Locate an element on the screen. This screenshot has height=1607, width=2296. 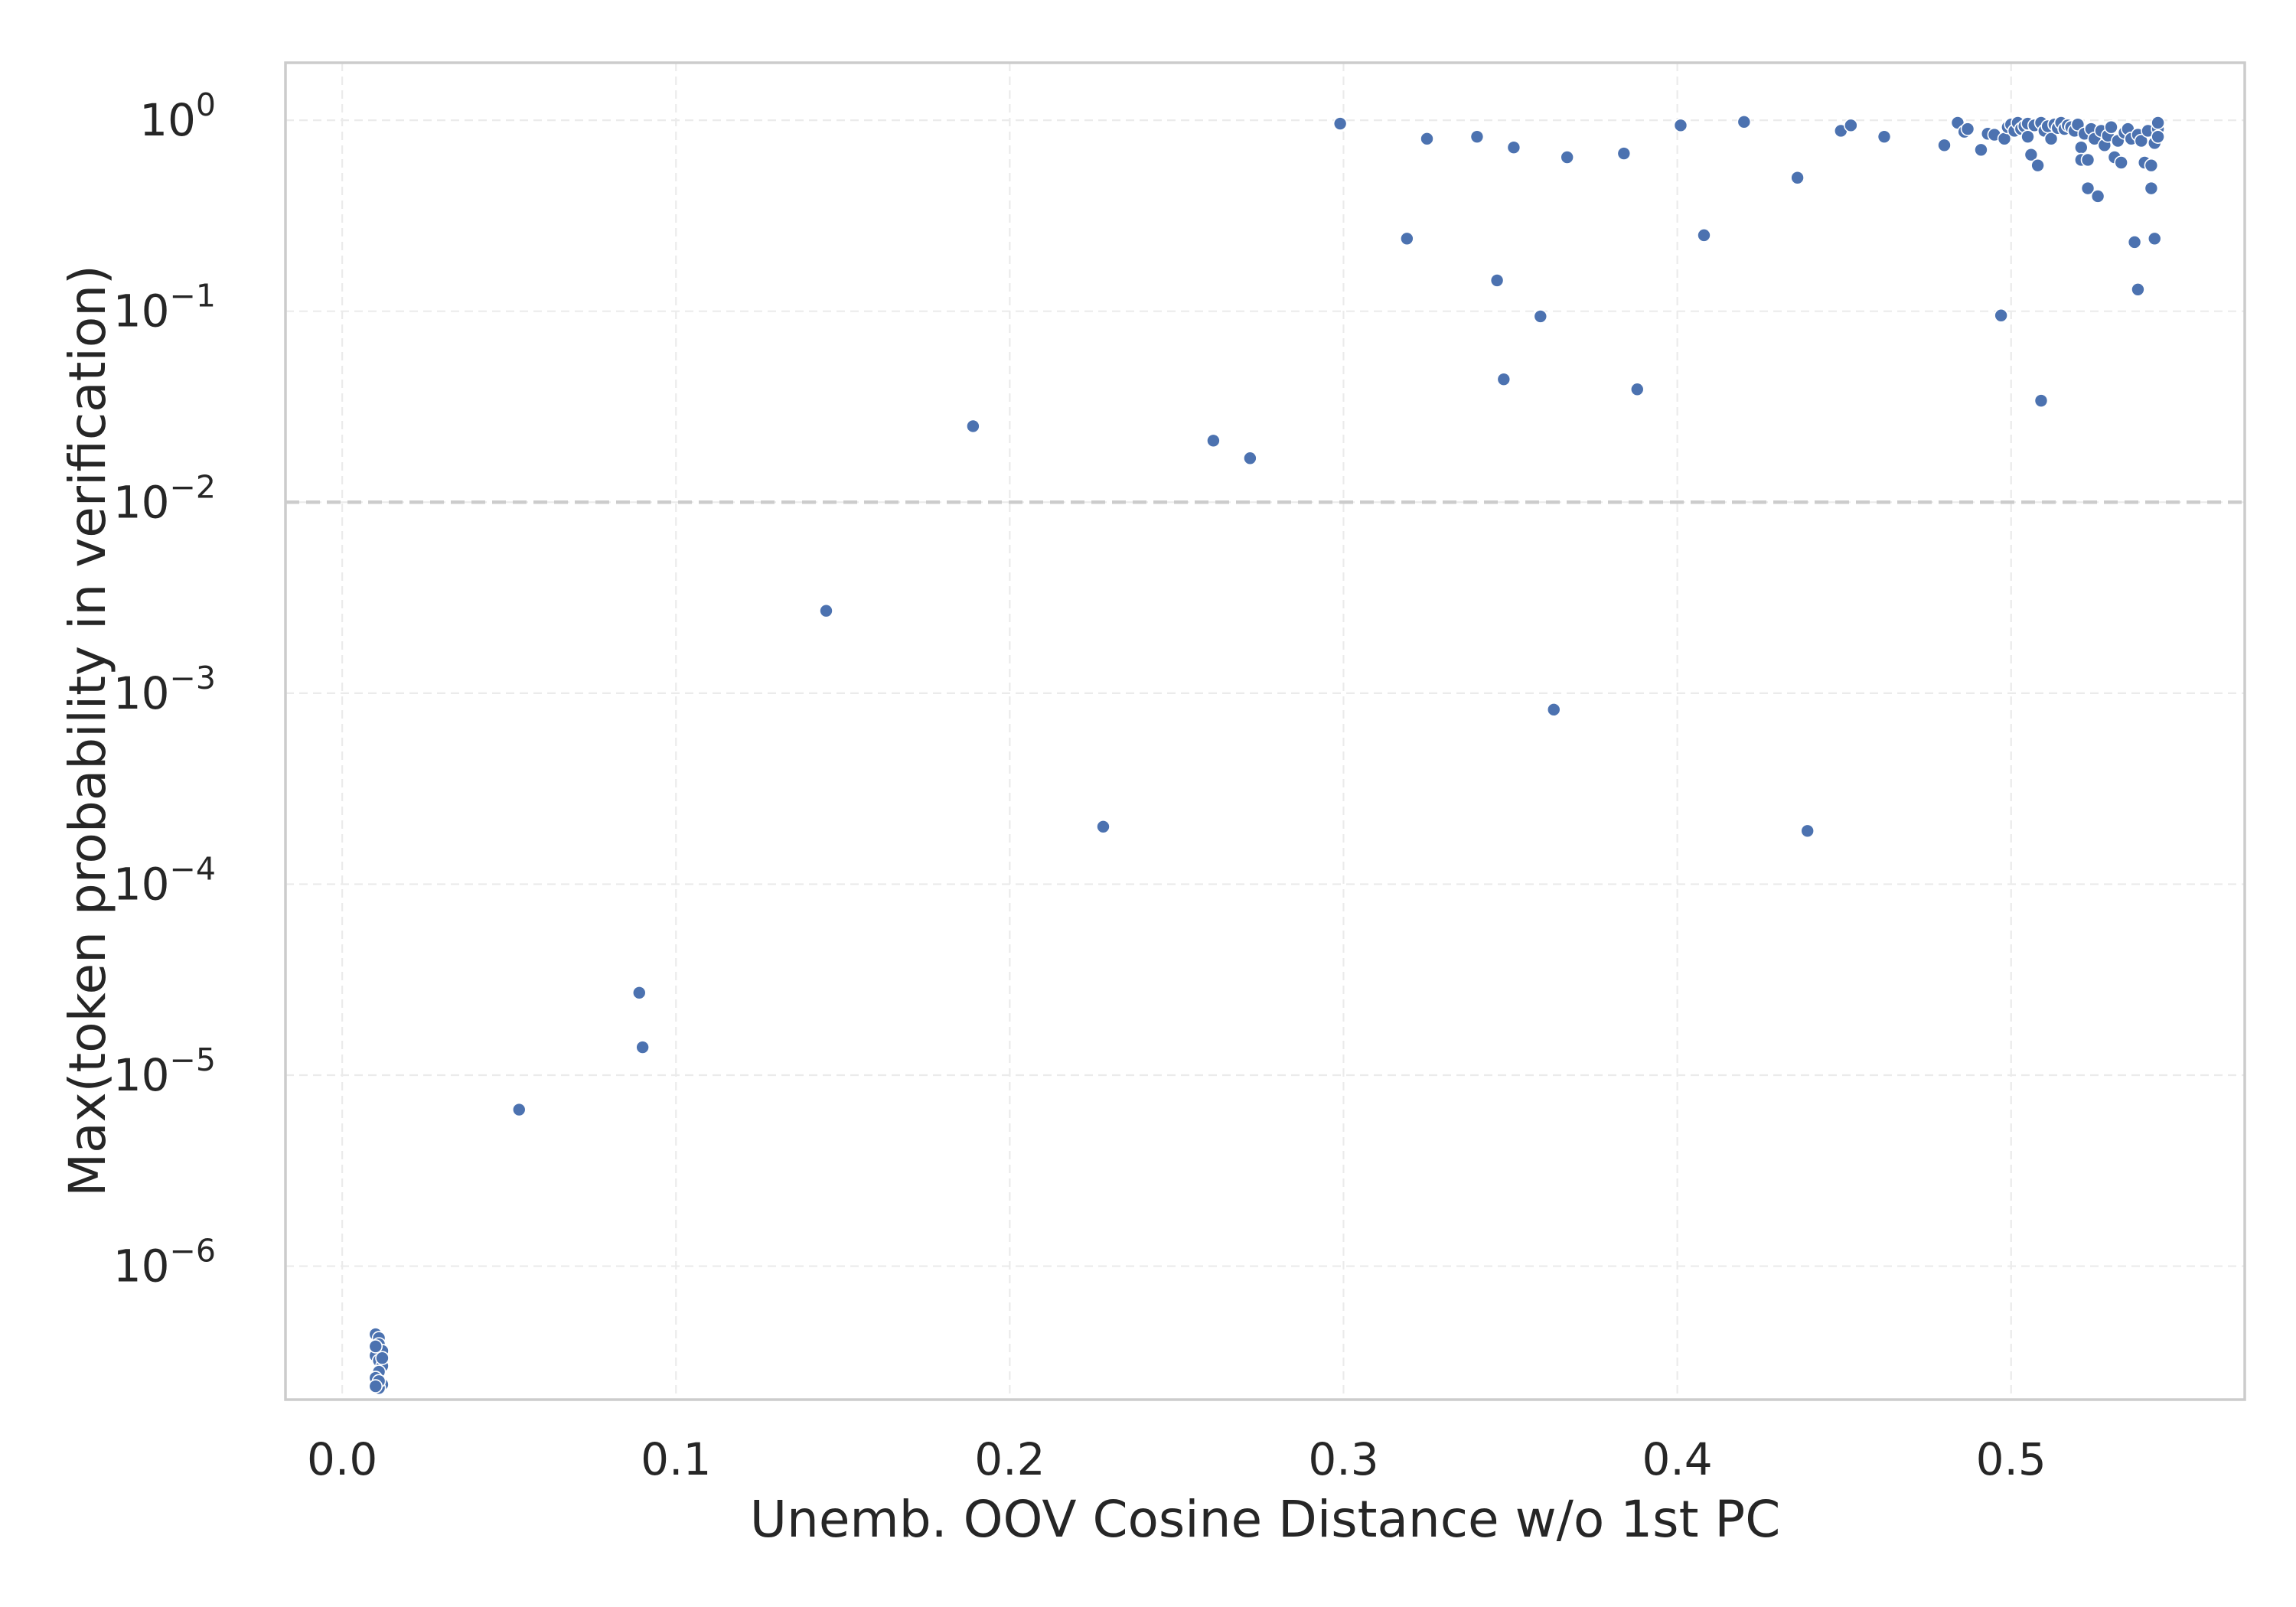
x-tick-label: 0.3 is located at coordinates (1343, 1459).